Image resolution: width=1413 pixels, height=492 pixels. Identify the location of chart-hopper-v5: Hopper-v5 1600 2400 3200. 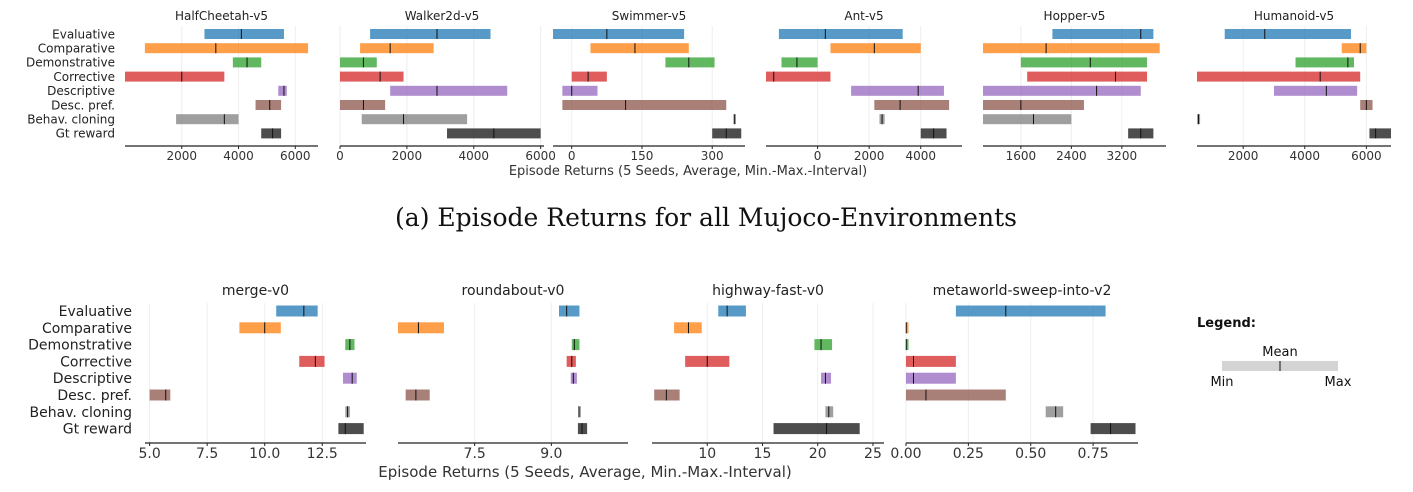
(1074, 86).